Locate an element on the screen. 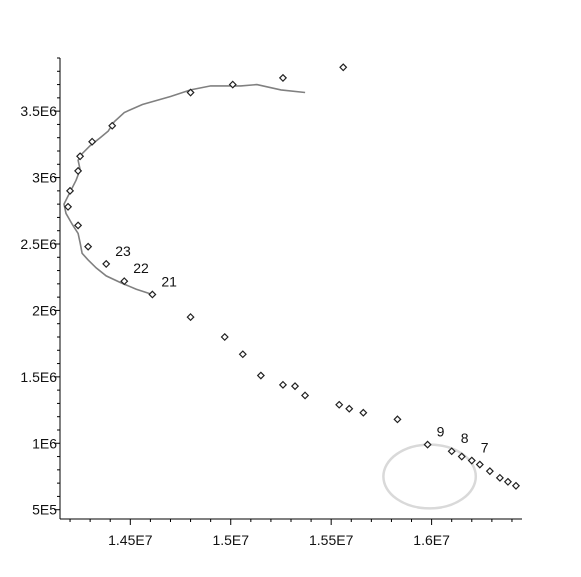  y-tick-label: 3.5E6 is located at coordinates (38, 111).